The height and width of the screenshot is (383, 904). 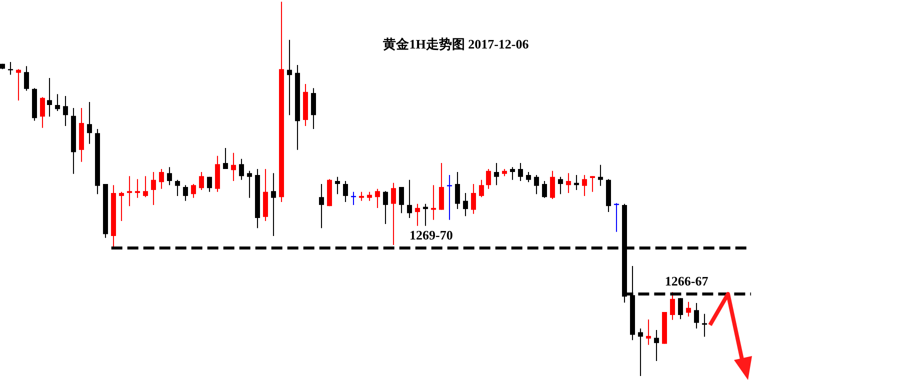 What do you see at coordinates (431, 234) in the screenshot?
I see `annotation: 1269-70` at bounding box center [431, 234].